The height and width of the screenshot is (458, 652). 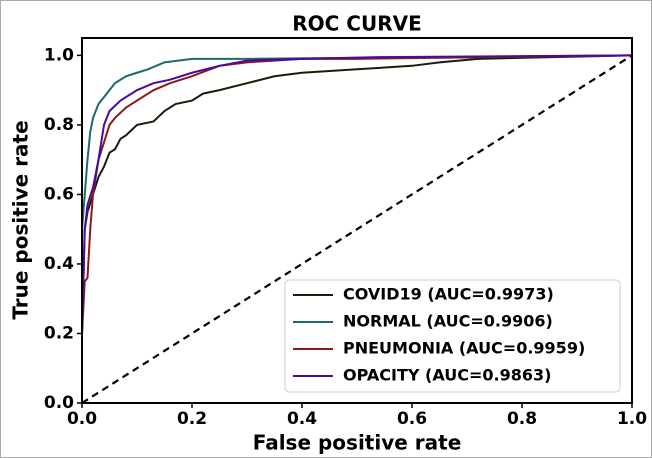 What do you see at coordinates (192, 419) in the screenshot?
I see `x-tick-label: 0.2` at bounding box center [192, 419].